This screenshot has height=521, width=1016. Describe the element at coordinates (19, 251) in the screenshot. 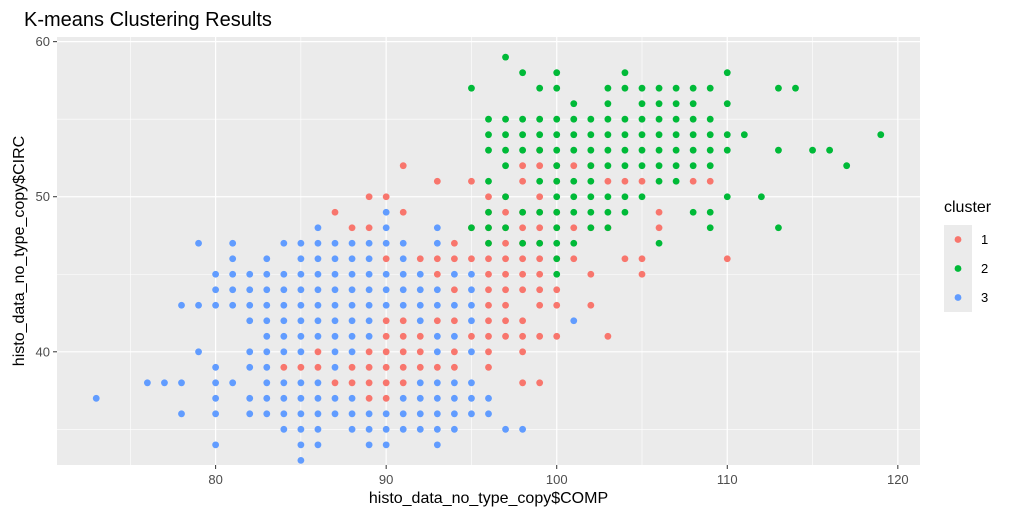

I see `y-axis-title: histo_data_no_type_copy$CIRC` at that location.